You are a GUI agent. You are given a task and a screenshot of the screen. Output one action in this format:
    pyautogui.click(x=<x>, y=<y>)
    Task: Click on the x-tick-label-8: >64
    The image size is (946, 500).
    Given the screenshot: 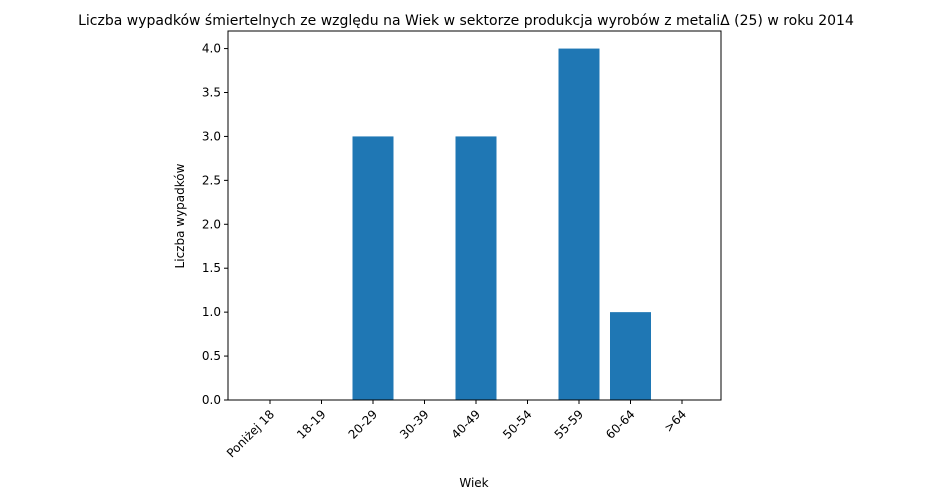 What is the action you would take?
    pyautogui.click(x=675, y=421)
    